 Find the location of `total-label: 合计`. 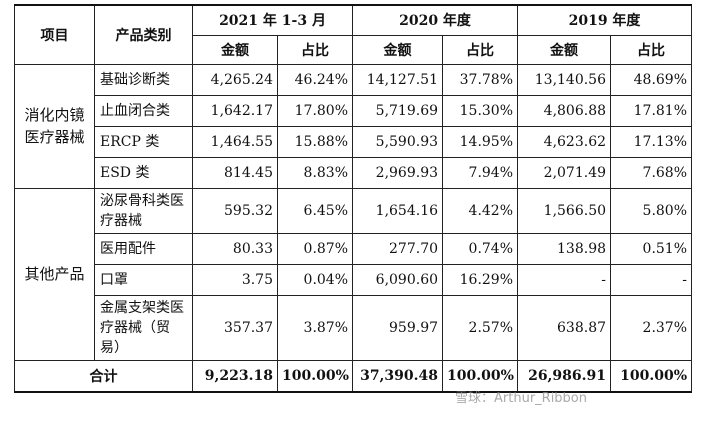

total-label: 合计 is located at coordinates (103, 376).